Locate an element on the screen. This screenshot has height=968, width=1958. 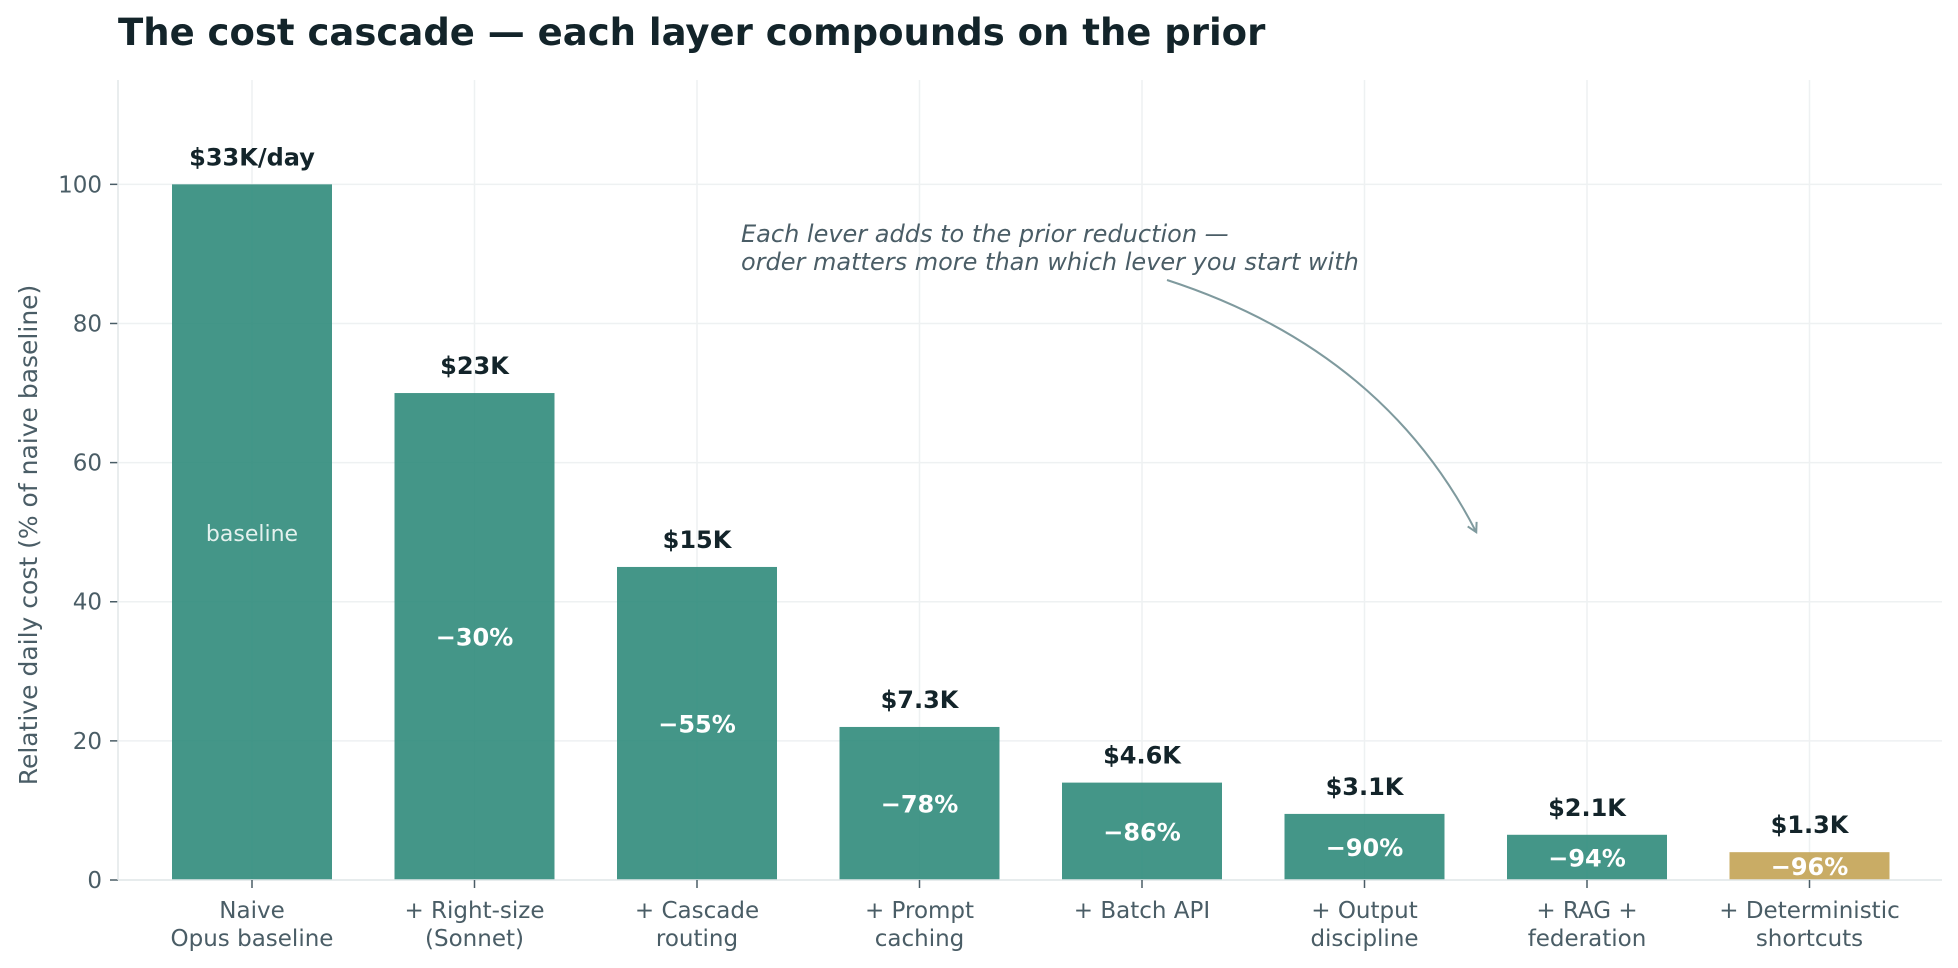
bar-inner-label: −30% is located at coordinates (475, 638).